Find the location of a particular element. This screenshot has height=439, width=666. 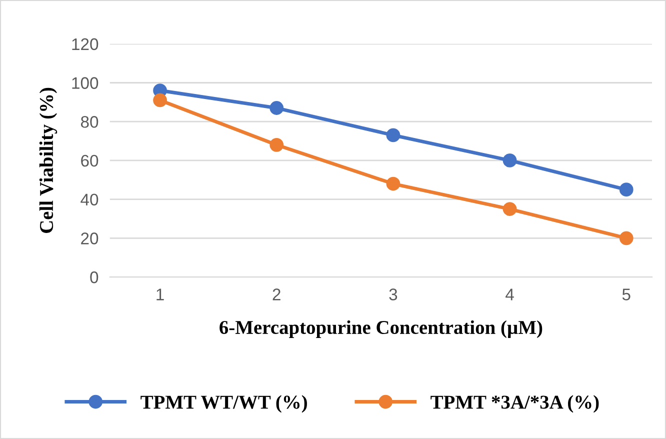

x-tick-label: 2 is located at coordinates (276, 294).